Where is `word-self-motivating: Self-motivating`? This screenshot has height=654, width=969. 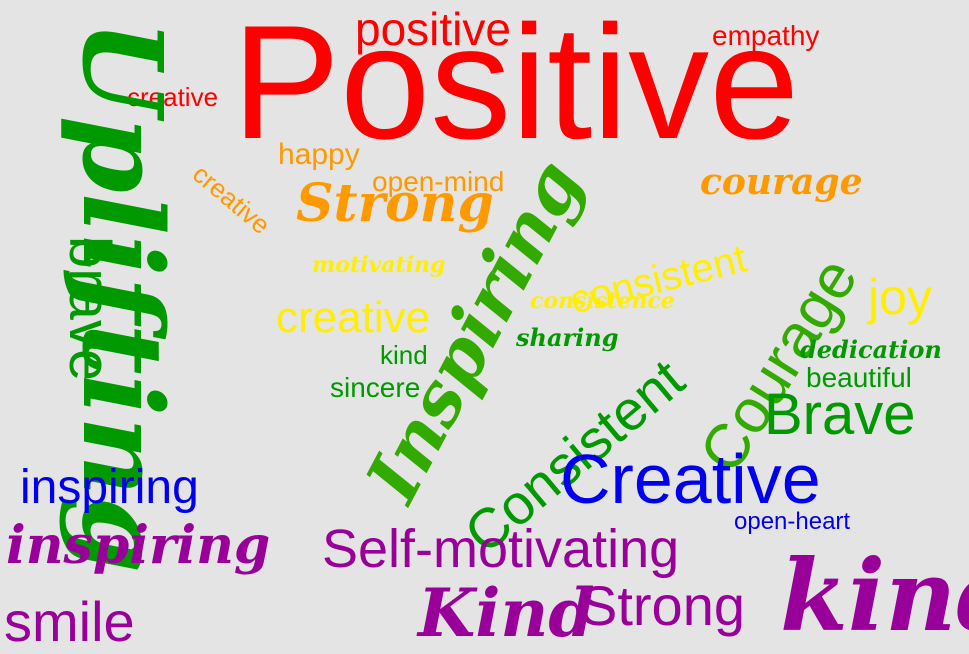
word-self-motivating: Self-motivating is located at coordinates (501, 549).